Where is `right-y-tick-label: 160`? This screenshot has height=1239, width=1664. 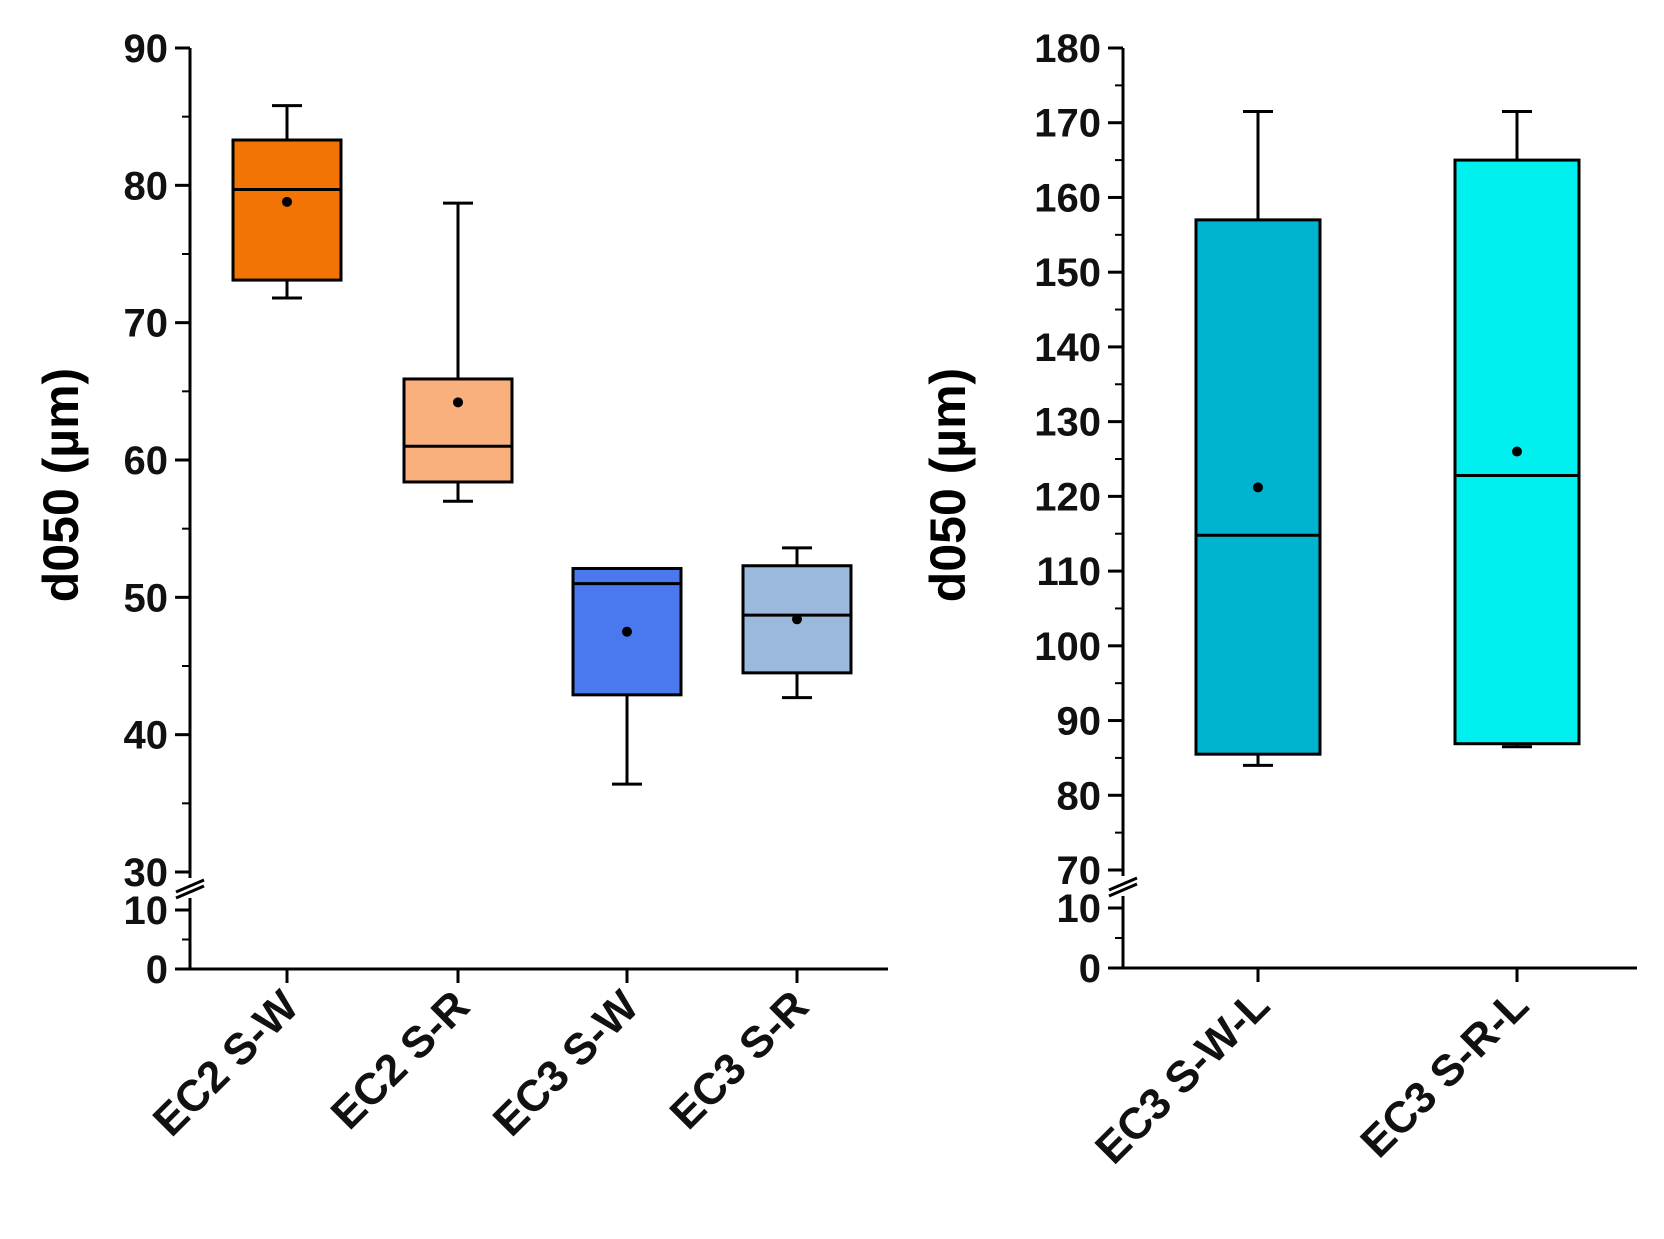
right-y-tick-label: 160 is located at coordinates (1067, 198).